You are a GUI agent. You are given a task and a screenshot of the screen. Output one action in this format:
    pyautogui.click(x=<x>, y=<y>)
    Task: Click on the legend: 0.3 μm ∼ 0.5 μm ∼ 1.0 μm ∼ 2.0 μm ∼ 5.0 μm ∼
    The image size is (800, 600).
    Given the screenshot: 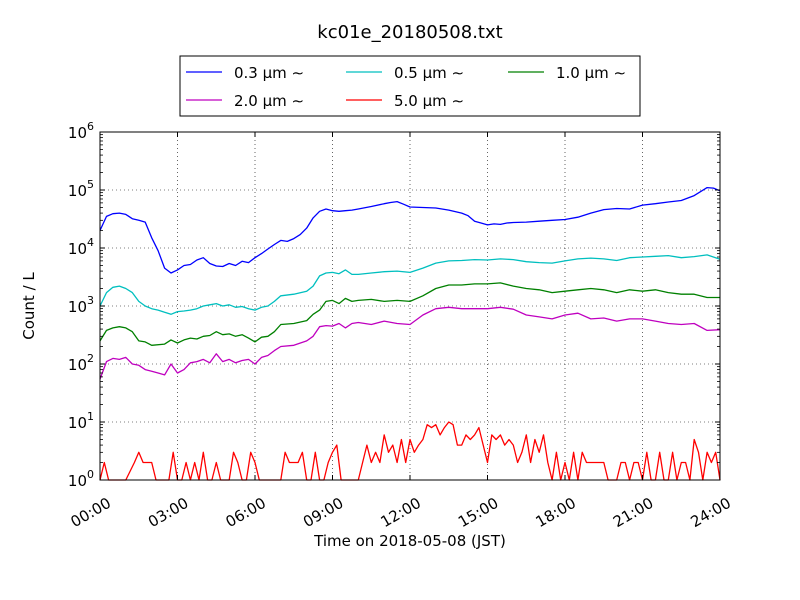 What is the action you would take?
    pyautogui.click(x=410, y=86)
    